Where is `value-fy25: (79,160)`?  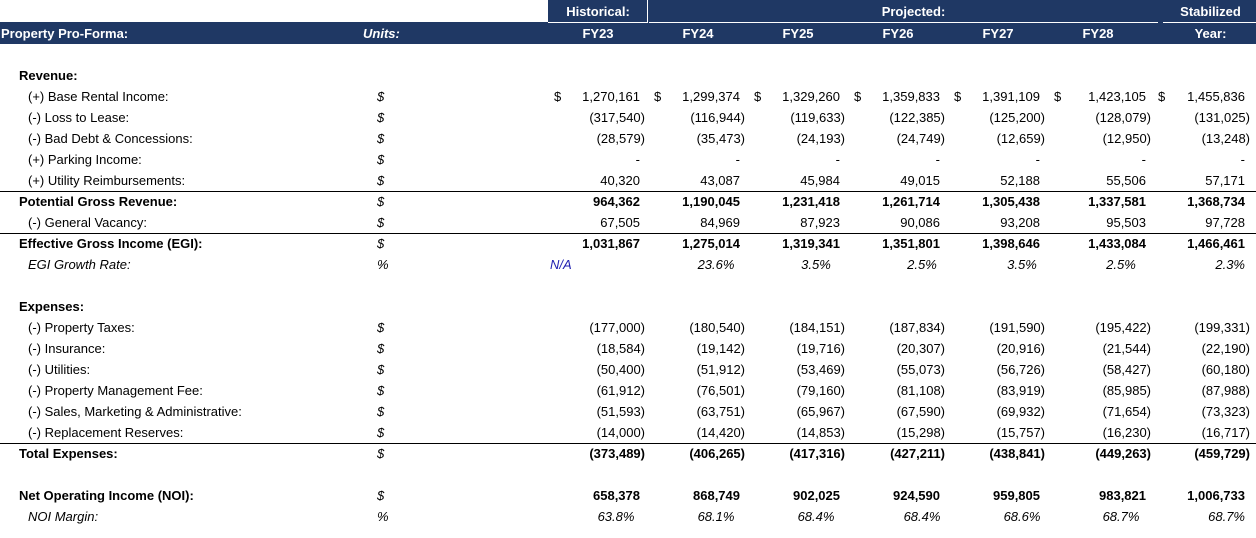 value-fy25: (79,160) is located at coordinates (820, 390).